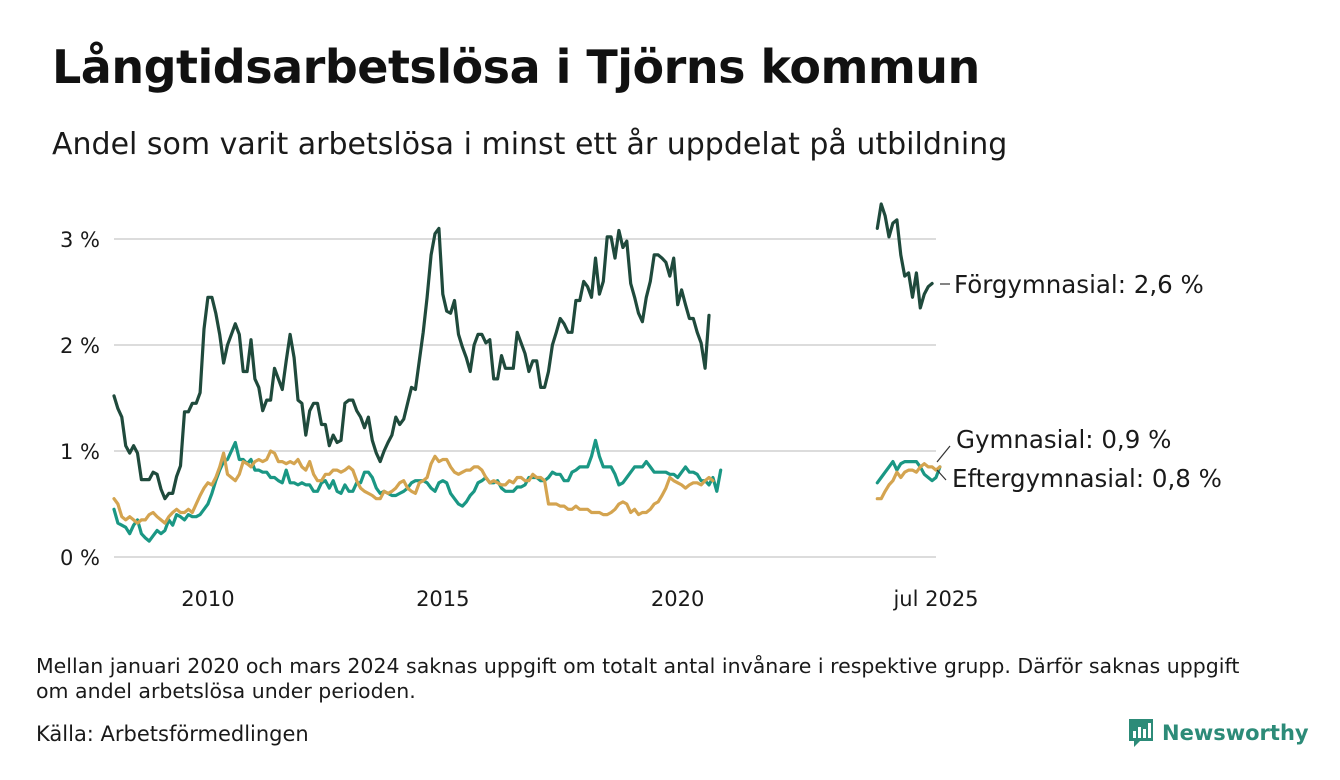 The image size is (1340, 780). What do you see at coordinates (442, 599) in the screenshot?
I see `x-tick-label: 2015` at bounding box center [442, 599].